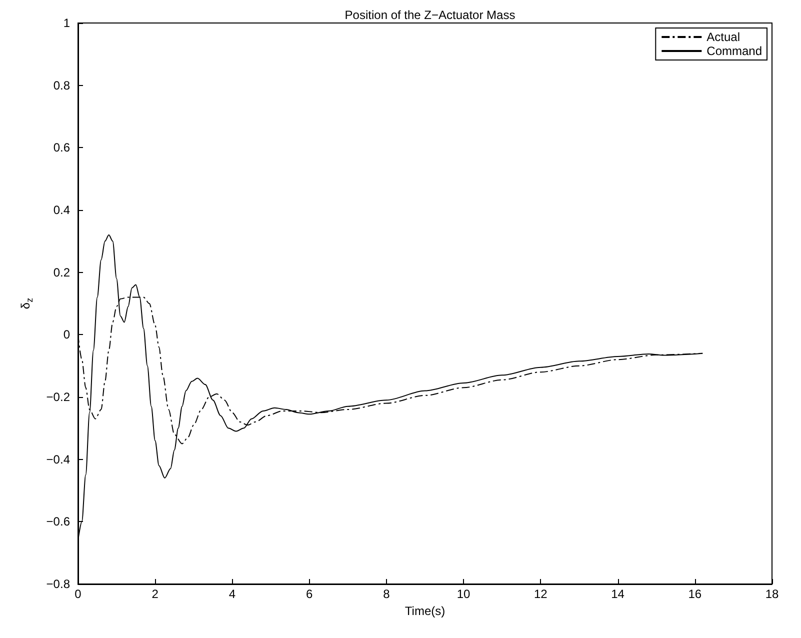  What do you see at coordinates (78, 594) in the screenshot?
I see `x-tick-label: 0` at bounding box center [78, 594].